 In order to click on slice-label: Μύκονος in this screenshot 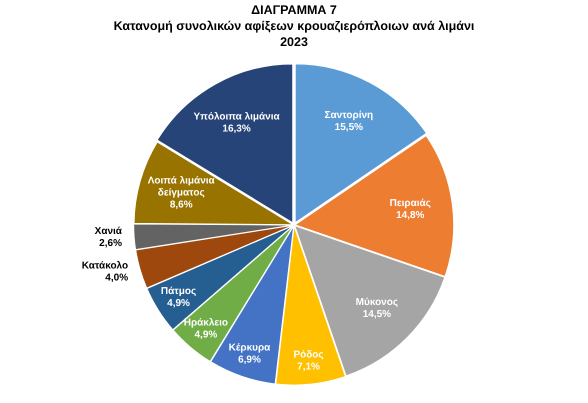, I will do `click(377, 302)`.